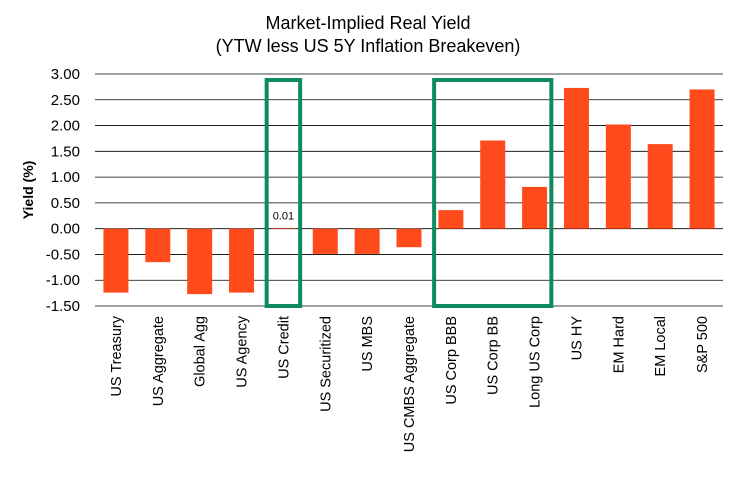  I want to click on x-tick-label: US CMBS Aggregate, so click(410, 384).